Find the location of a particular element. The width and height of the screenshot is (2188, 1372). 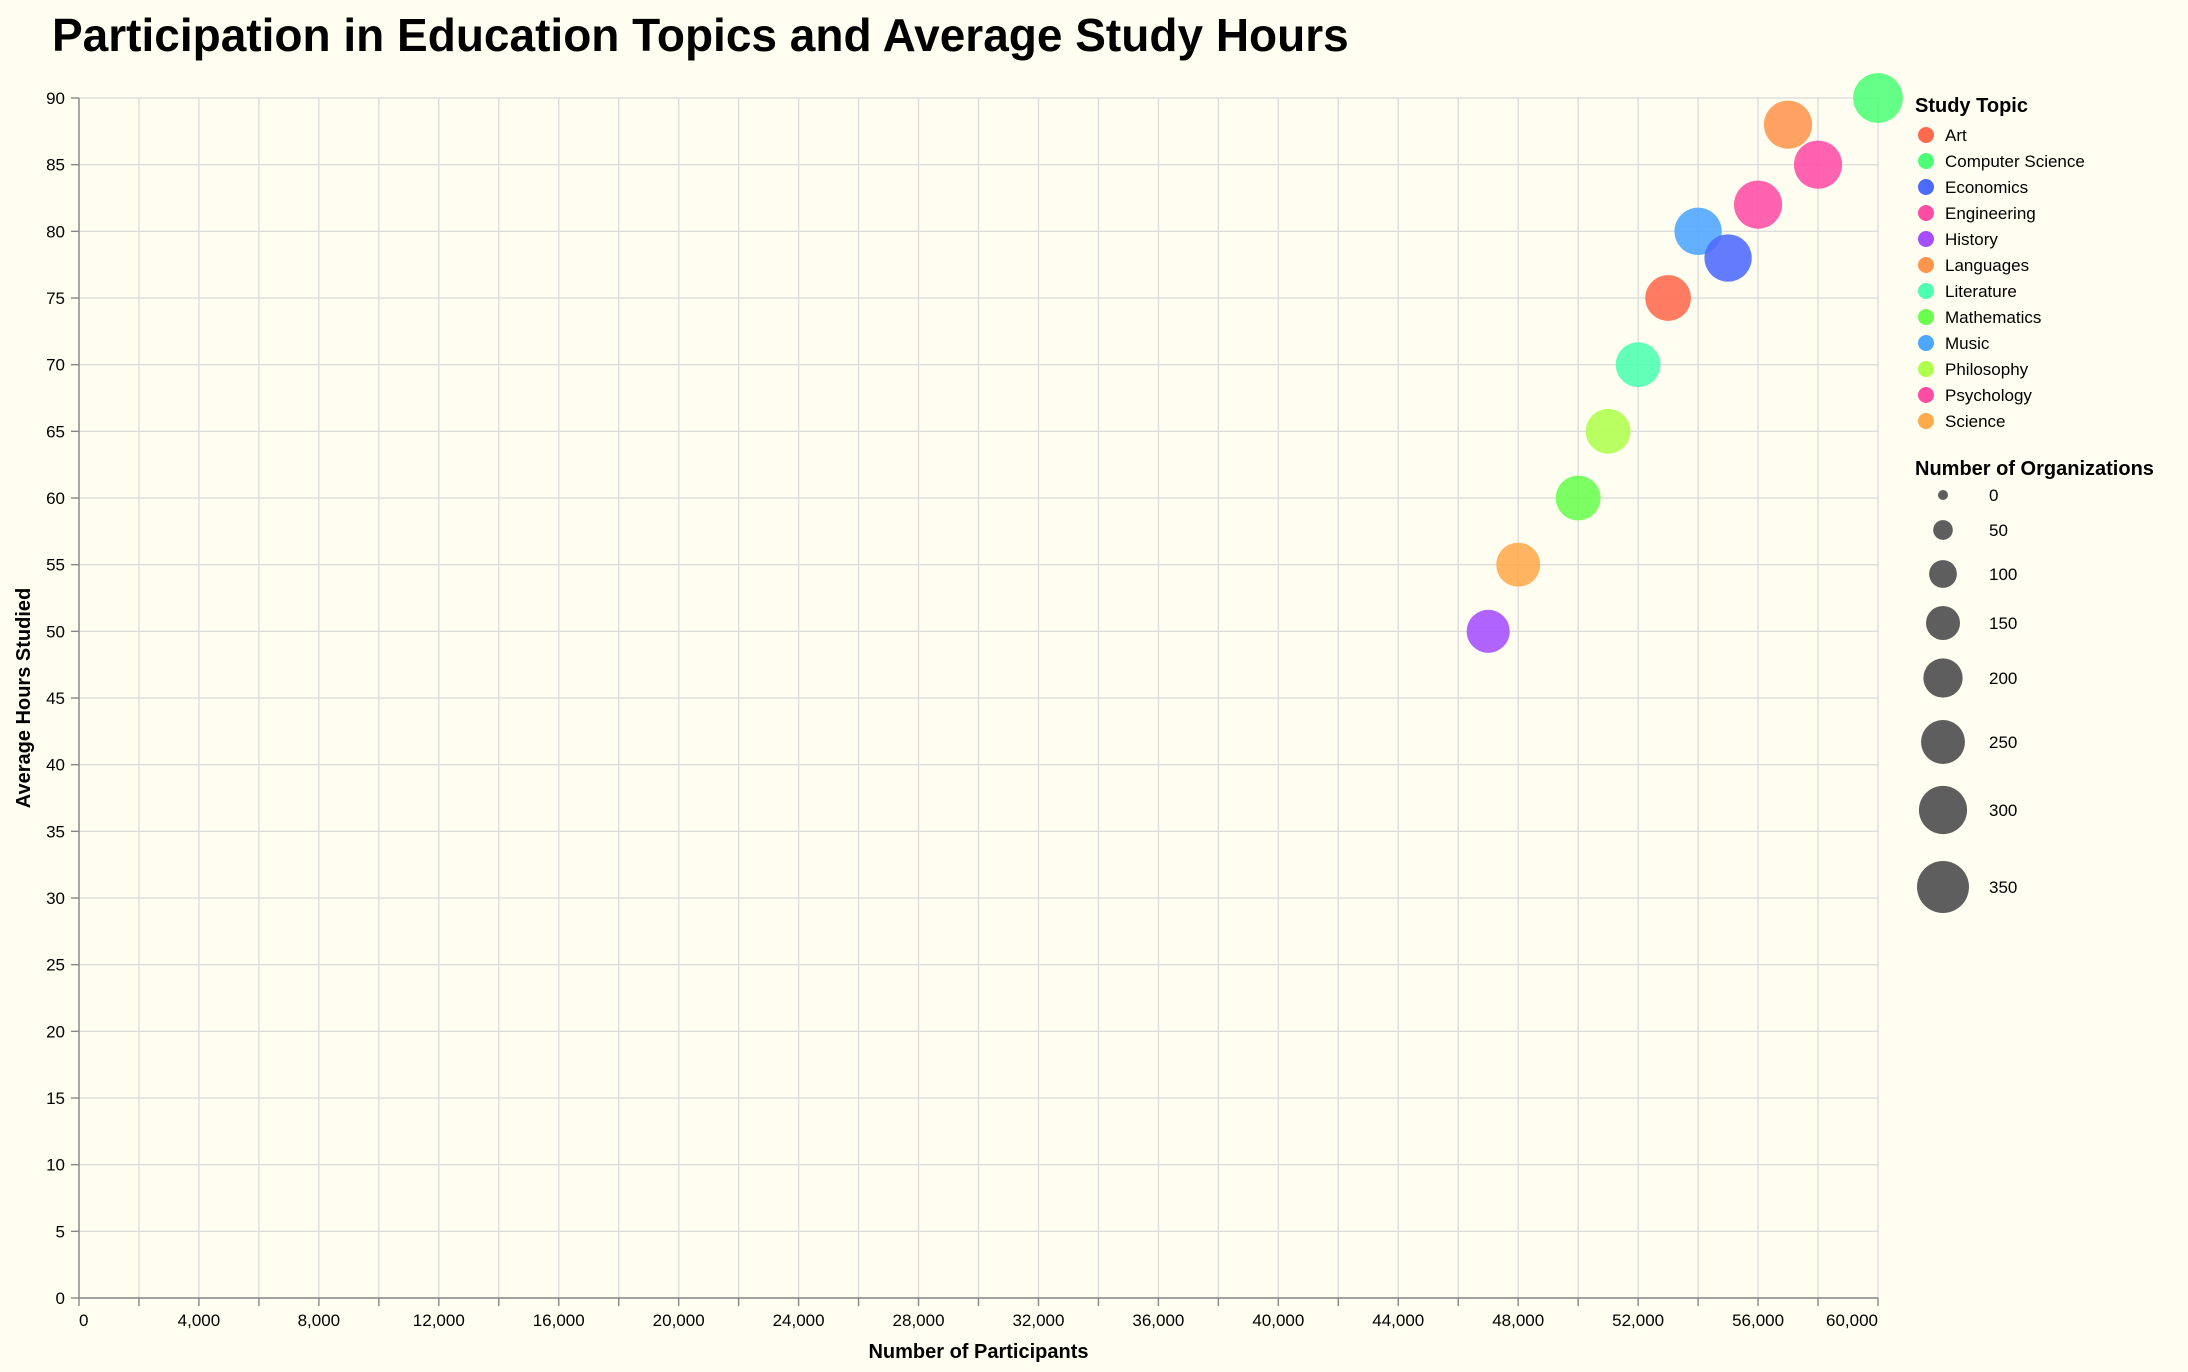

x-tick-label: 28,000 is located at coordinates (919, 1320).